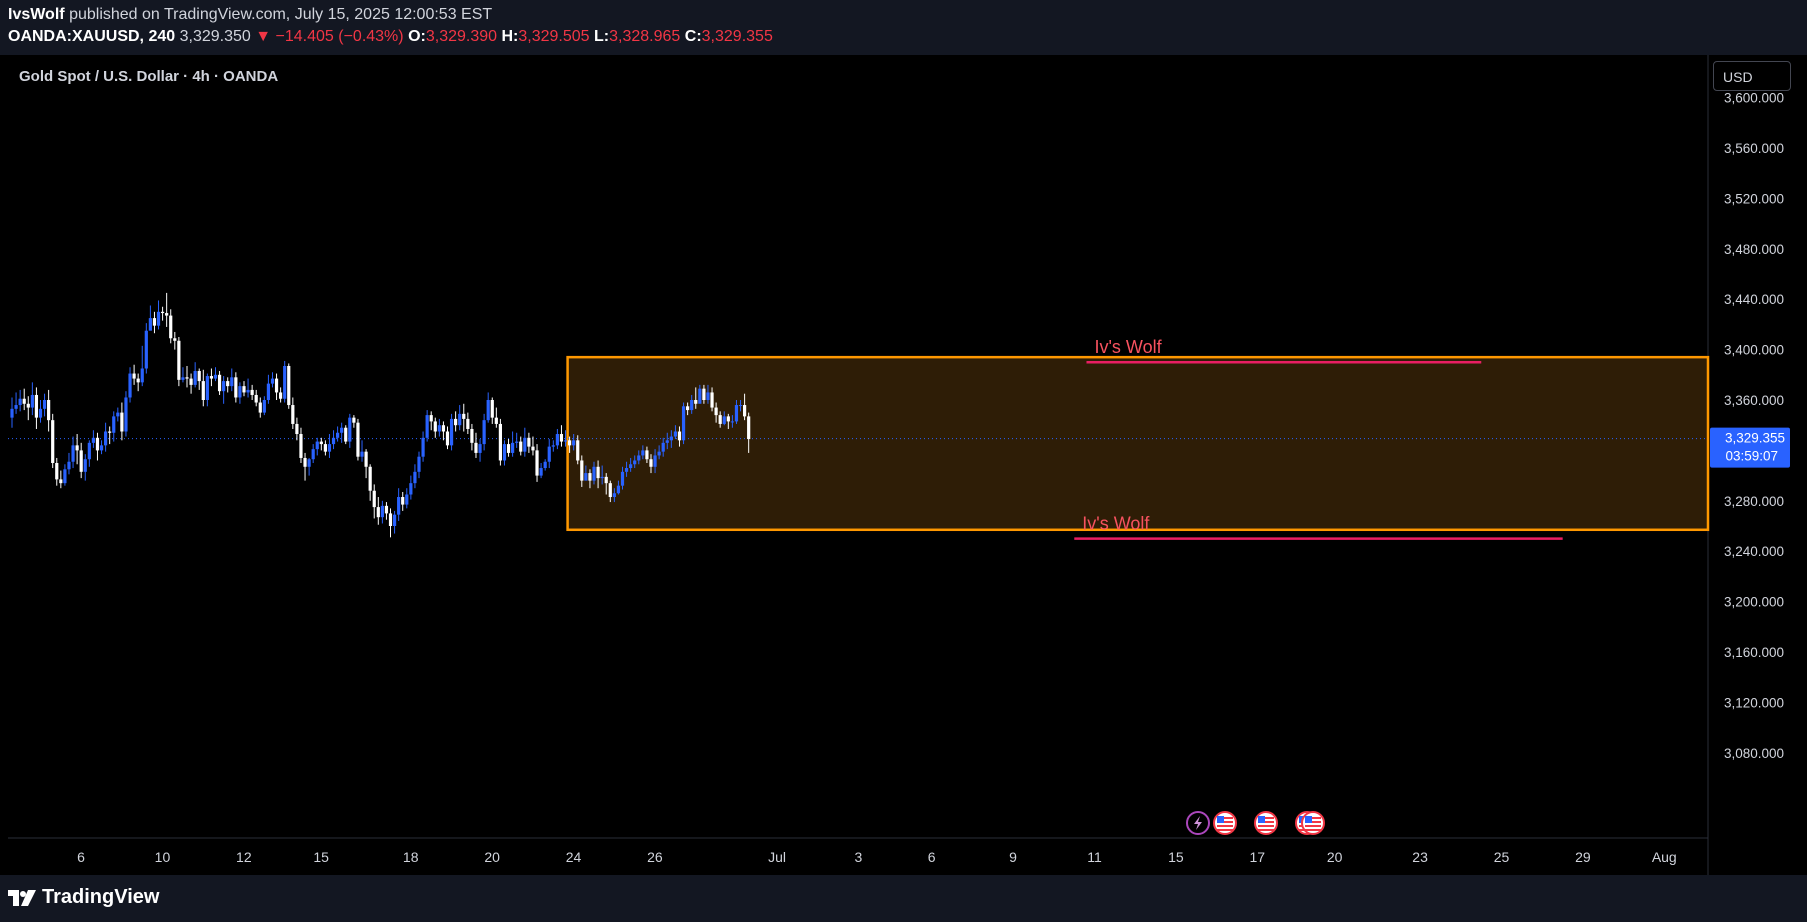 This screenshot has width=1807, height=922. I want to click on y-tick-label: 3,240.000, so click(1754, 551).